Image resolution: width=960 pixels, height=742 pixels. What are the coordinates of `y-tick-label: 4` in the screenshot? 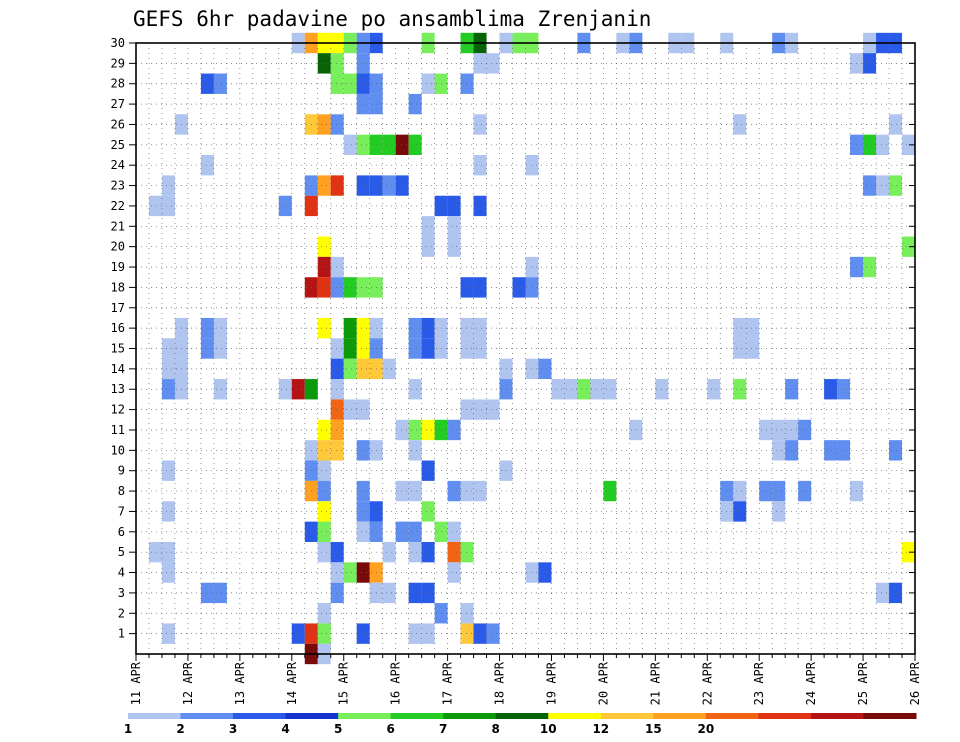 It's located at (121, 573).